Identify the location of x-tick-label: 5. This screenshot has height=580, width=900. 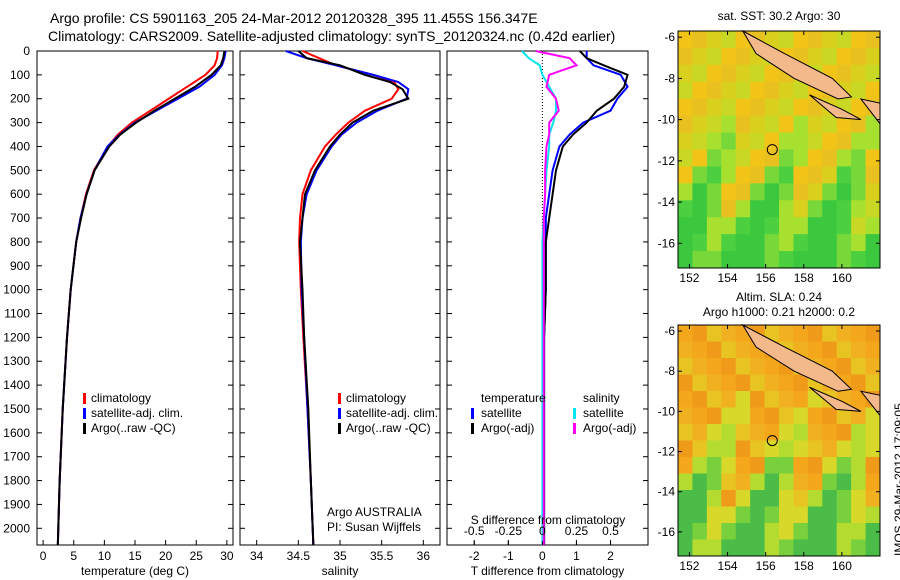
(73, 556).